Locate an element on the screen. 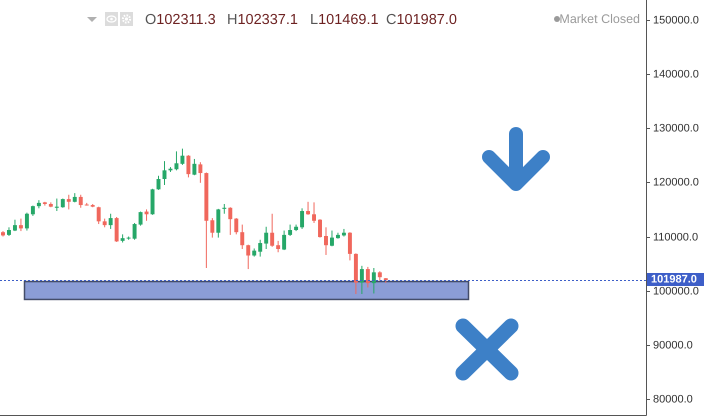  y-tick-label: 90000.0 is located at coordinates (673, 346).